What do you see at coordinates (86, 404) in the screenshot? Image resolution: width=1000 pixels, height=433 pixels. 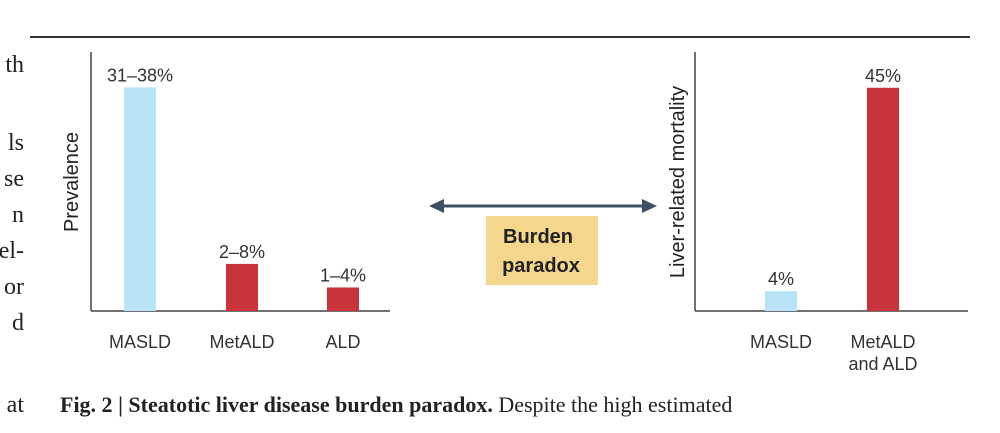 I see `caption-label: Fig. 2` at bounding box center [86, 404].